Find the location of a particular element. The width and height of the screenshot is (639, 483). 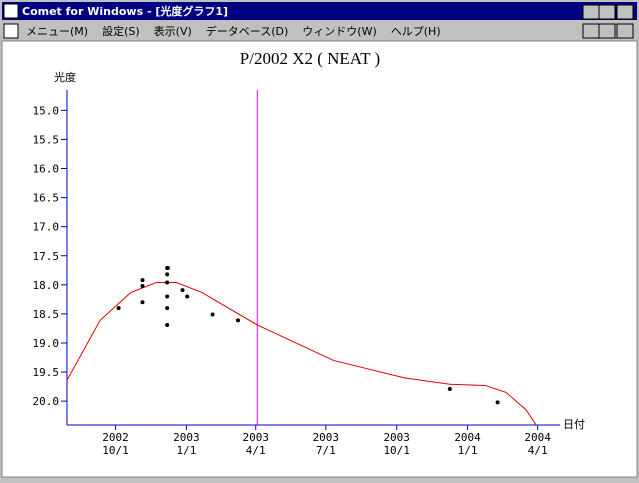

x-axis-label: 日付 is located at coordinates (574, 424).